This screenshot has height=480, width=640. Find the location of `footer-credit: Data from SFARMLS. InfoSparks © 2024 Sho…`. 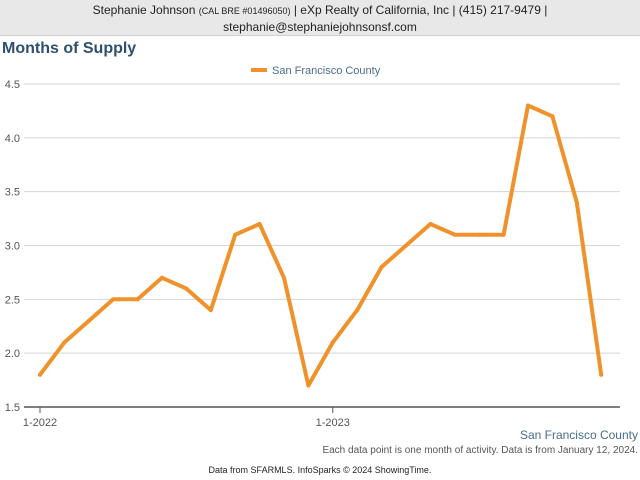

footer-credit: Data from SFARMLS. InfoSparks © 2024 Sho… is located at coordinates (320, 470).